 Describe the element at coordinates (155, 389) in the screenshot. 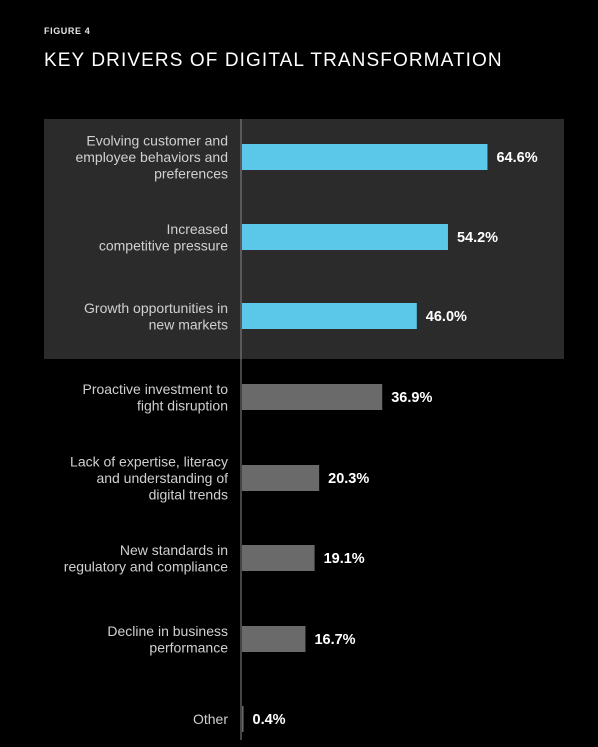

I see `category-label-line: Proactive investment to` at that location.